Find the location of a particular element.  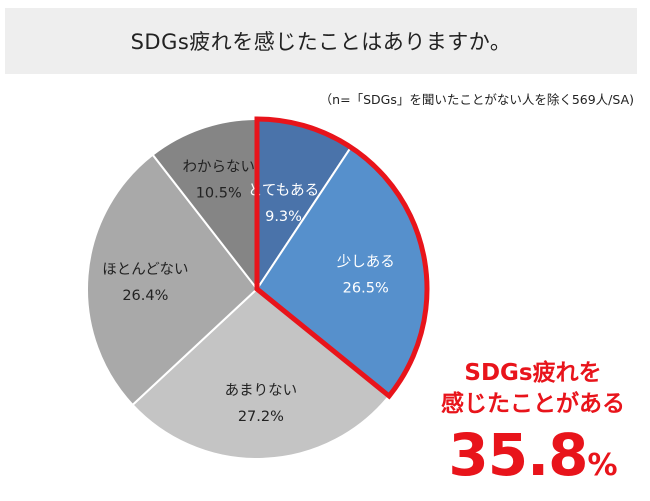

callout-value: 35.8 is located at coordinates (518, 455).